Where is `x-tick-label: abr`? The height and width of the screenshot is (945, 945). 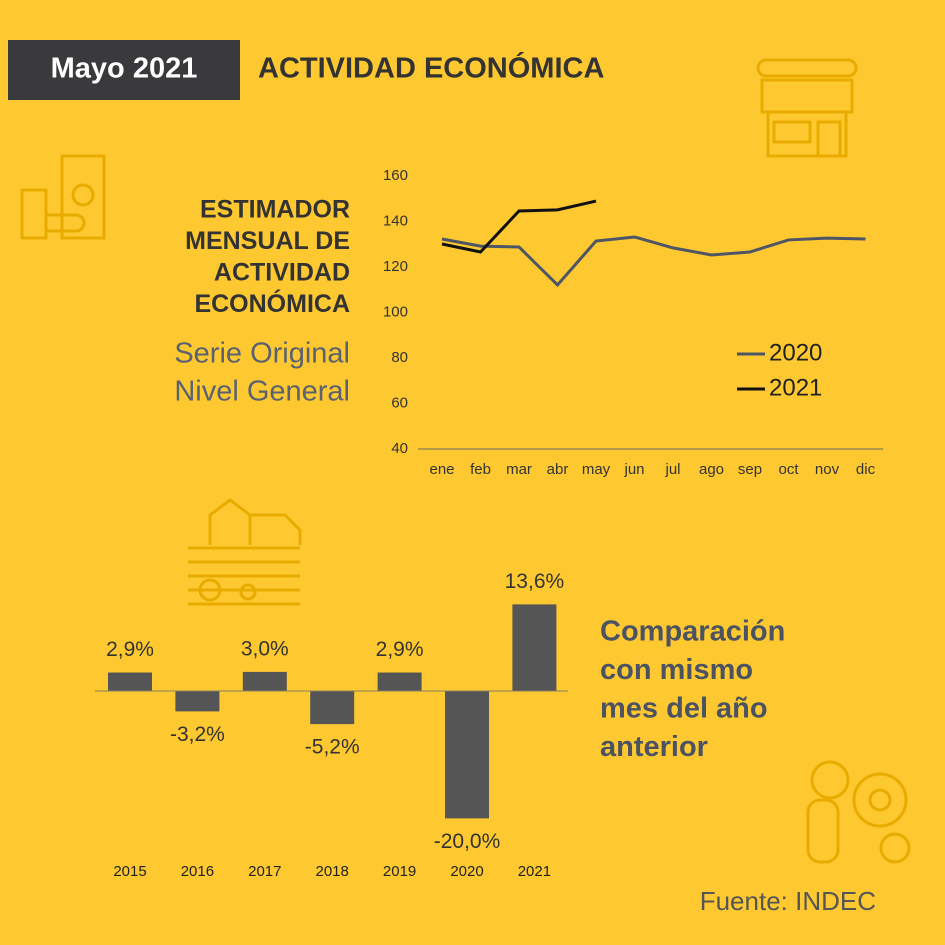 x-tick-label: abr is located at coordinates (558, 469).